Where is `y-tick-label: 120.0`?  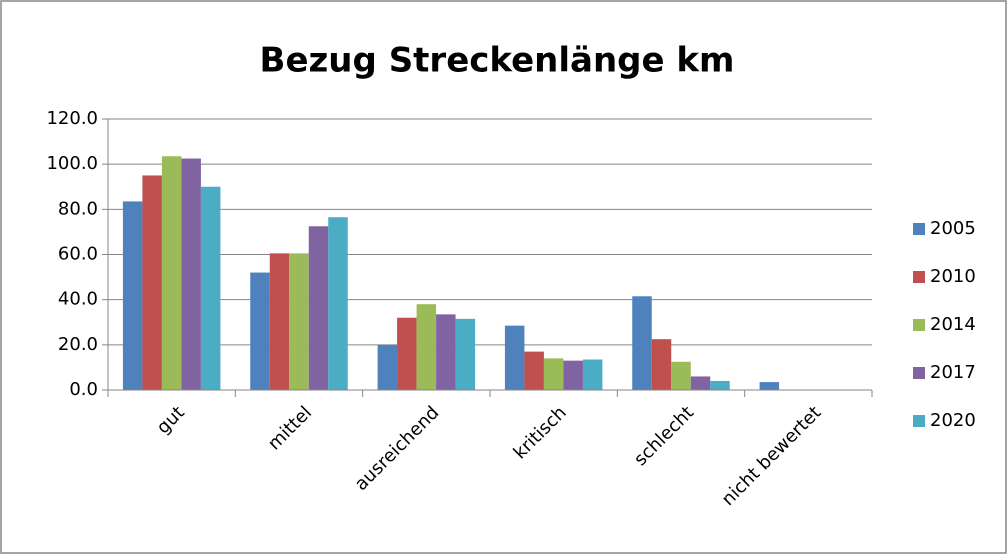 y-tick-label: 120.0 is located at coordinates (72, 118).